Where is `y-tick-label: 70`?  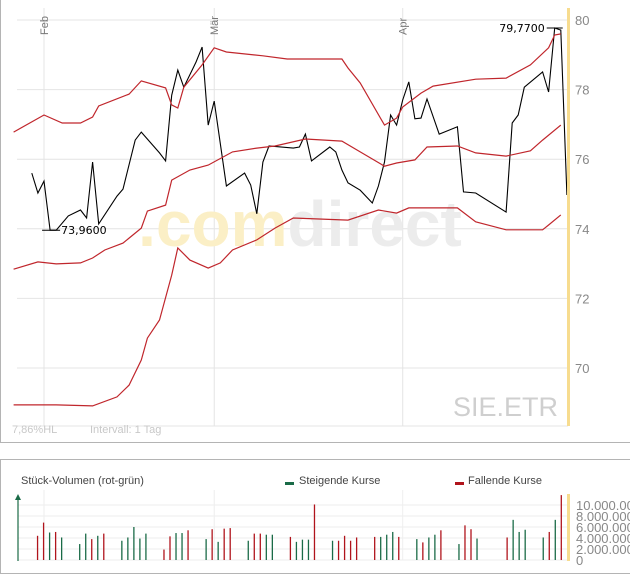
y-tick-label: 70 is located at coordinates (582, 368).